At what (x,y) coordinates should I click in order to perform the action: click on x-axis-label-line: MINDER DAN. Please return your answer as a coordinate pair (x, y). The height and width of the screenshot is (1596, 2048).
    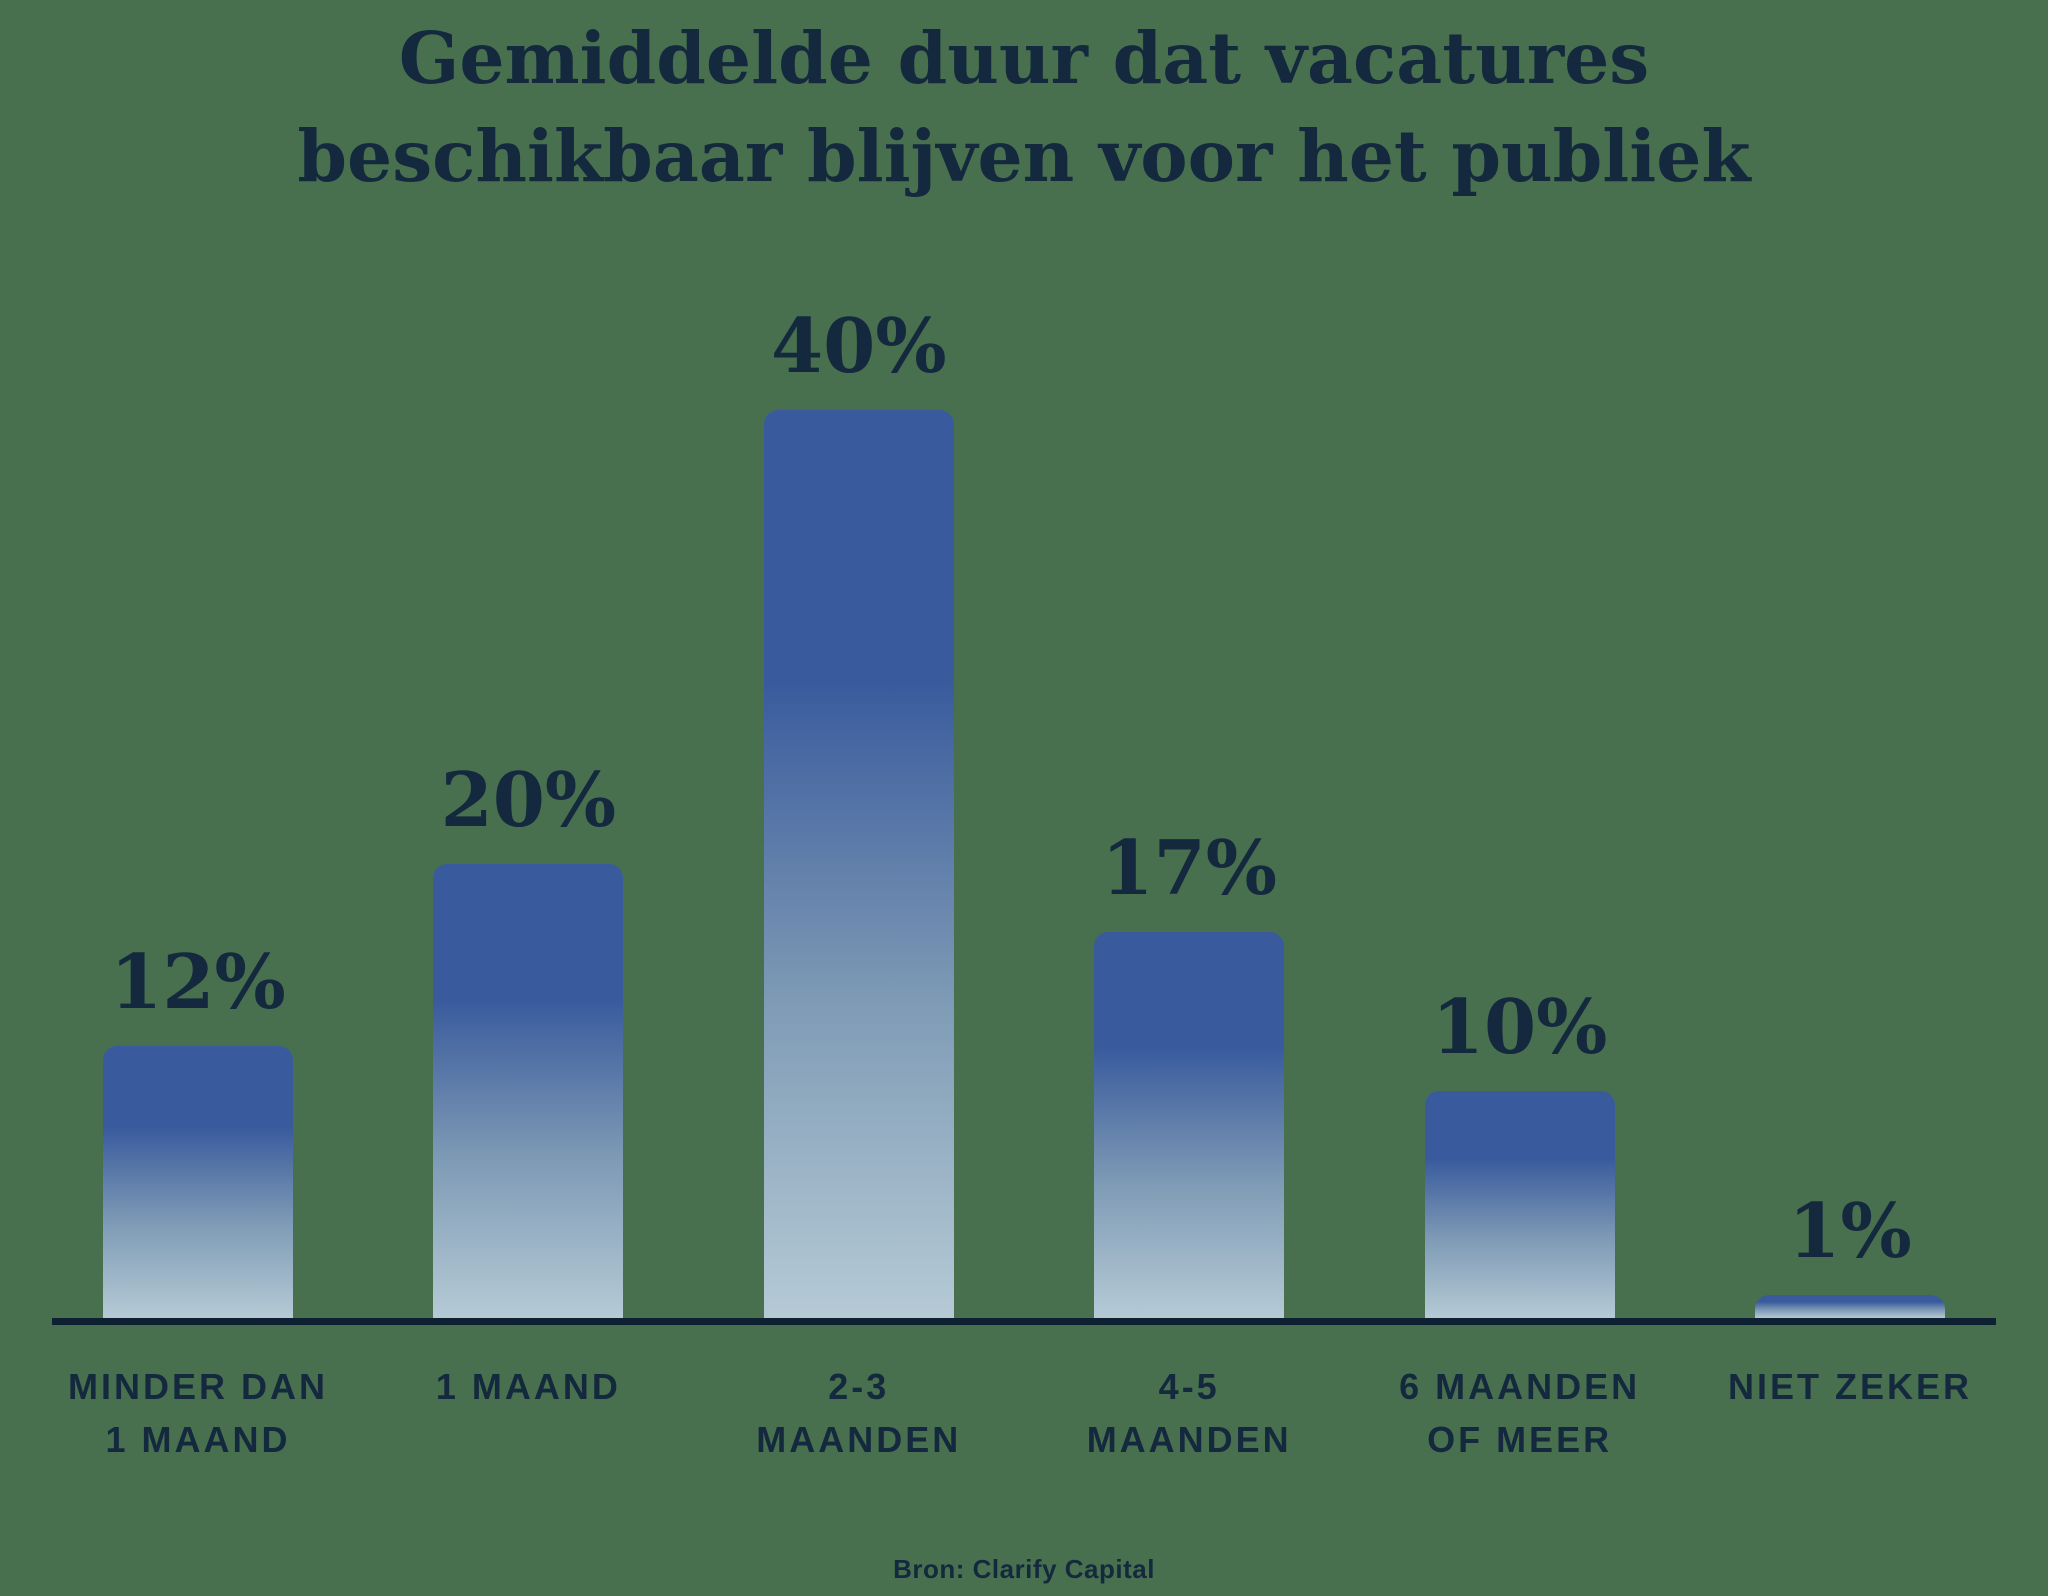
    Looking at the image, I should click on (198, 1386).